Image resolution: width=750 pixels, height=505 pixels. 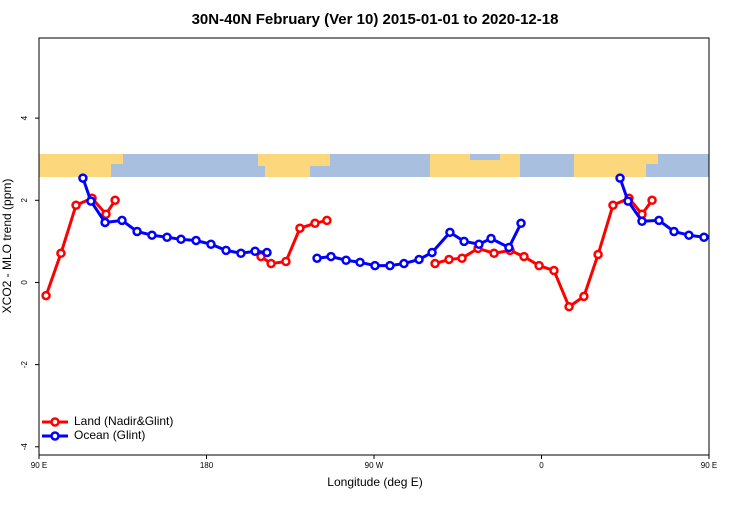 I want to click on series-line, so click(x=393, y=222).